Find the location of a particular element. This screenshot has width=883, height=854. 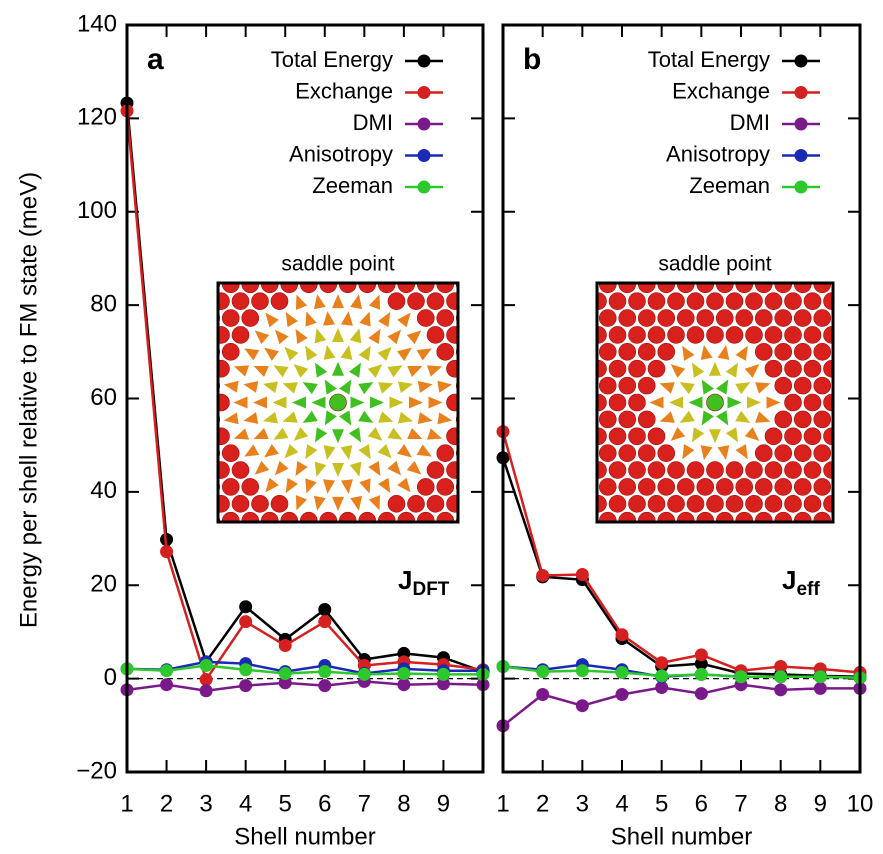

inset-image is located at coordinates (333, 402).